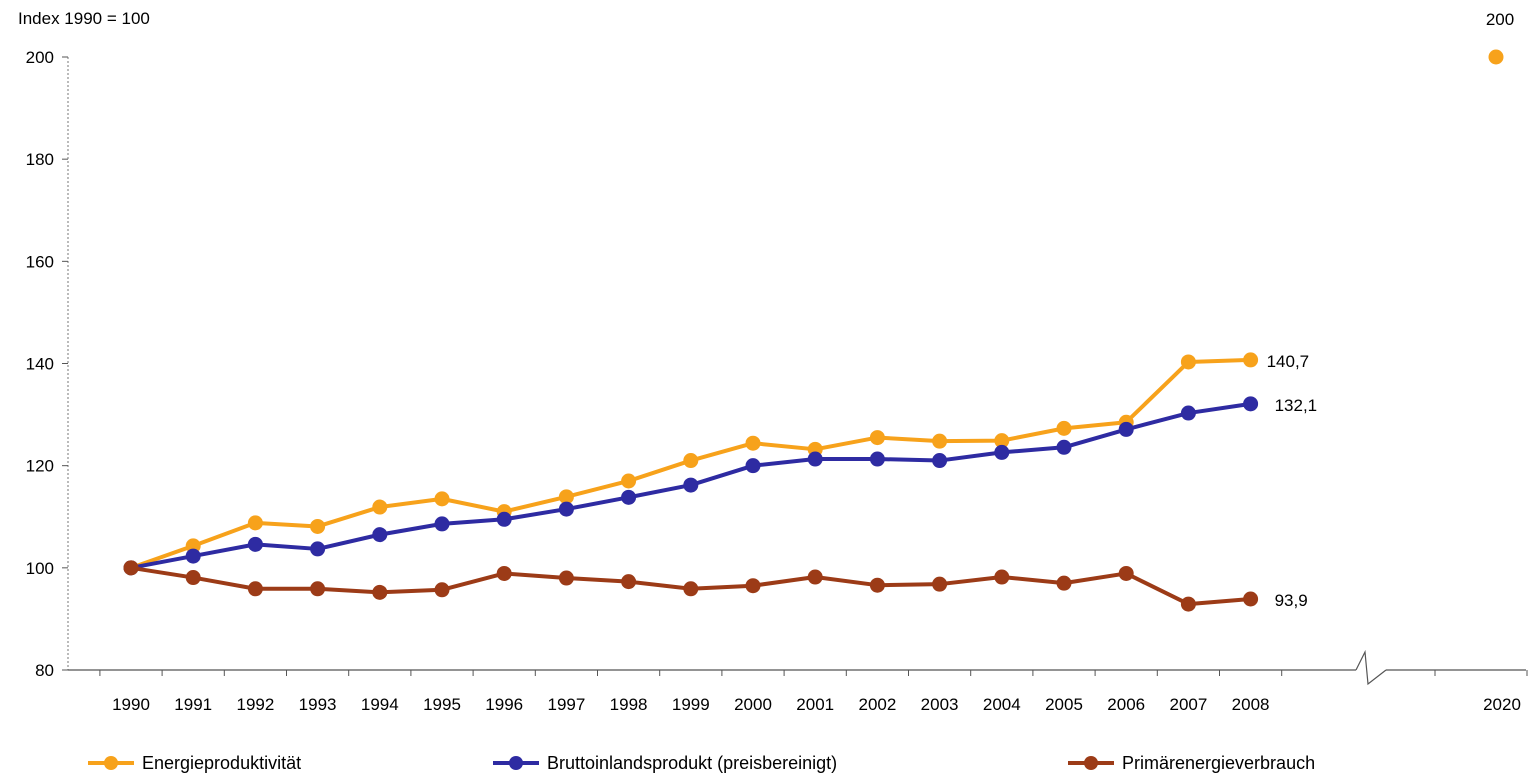 This screenshot has height=782, width=1533. Describe the element at coordinates (255, 704) in the screenshot. I see `x-tick-label: 1992` at that location.